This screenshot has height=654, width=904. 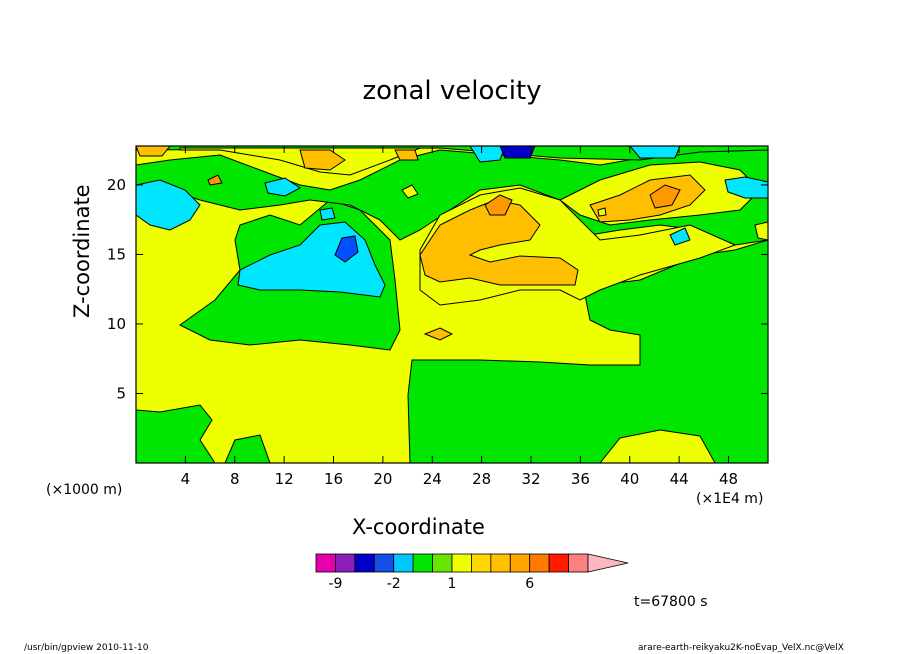 What do you see at coordinates (186, 479) in the screenshot?
I see `x-tick-label: 4` at bounding box center [186, 479].